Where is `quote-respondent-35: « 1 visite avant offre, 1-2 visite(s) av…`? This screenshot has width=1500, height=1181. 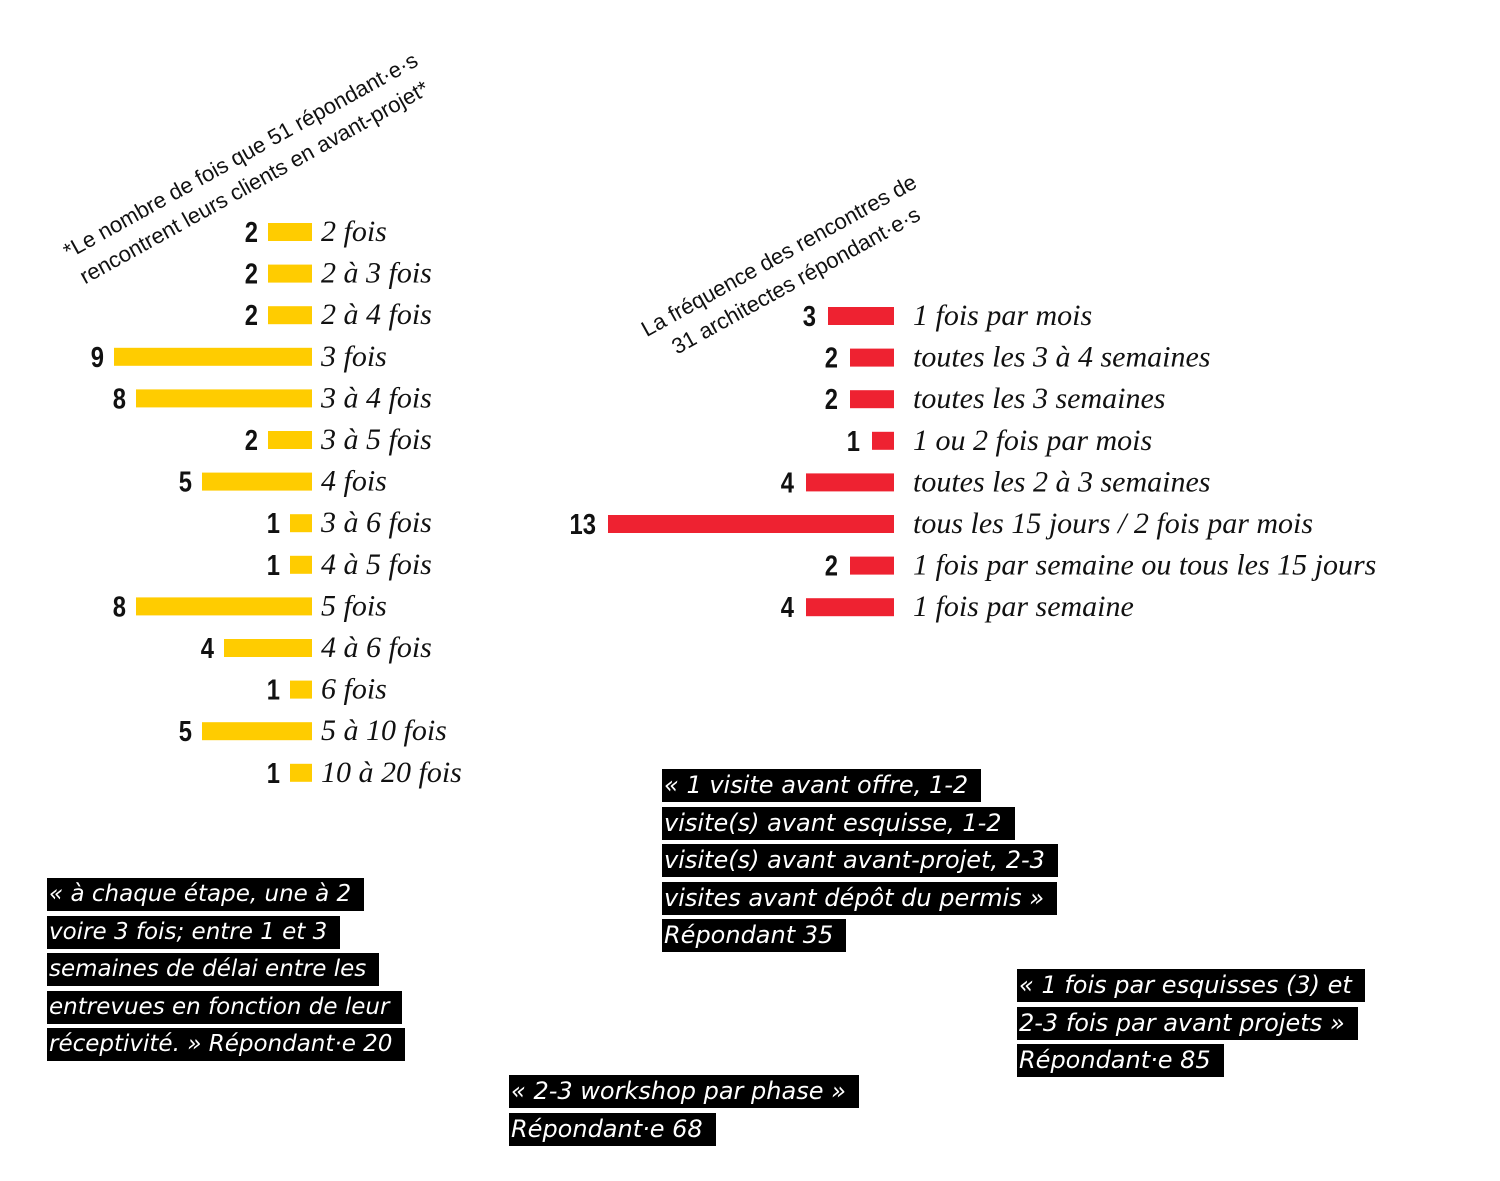 quote-respondent-35: « 1 visite avant offre, 1-2 visite(s) av… is located at coordinates (860, 863).